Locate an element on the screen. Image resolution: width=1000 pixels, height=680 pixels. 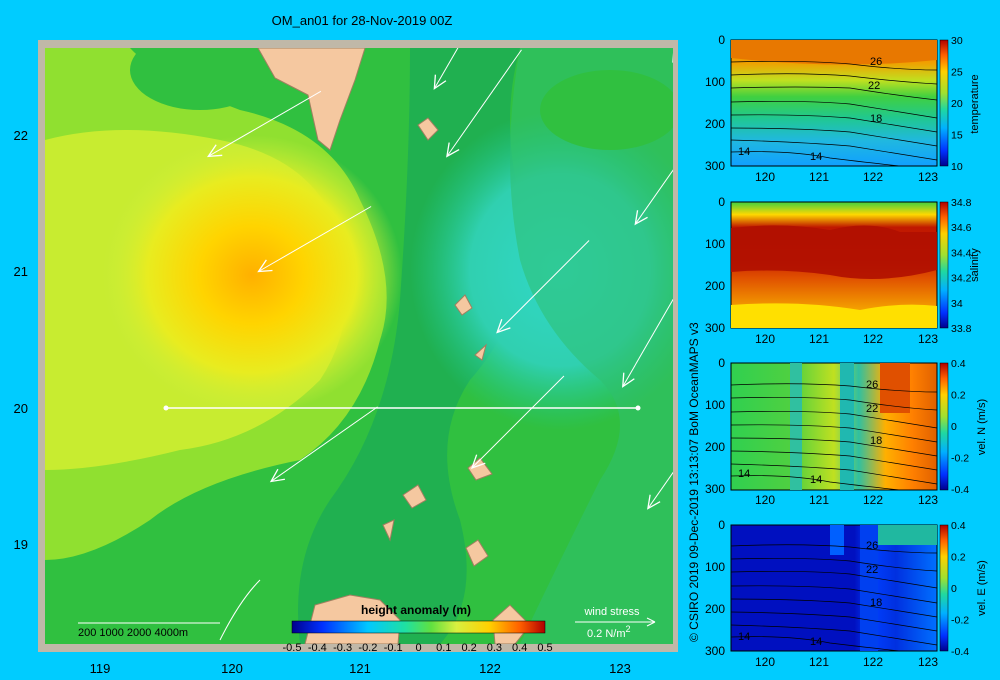
temperature-shallow-band is located at coordinates (834, 52).